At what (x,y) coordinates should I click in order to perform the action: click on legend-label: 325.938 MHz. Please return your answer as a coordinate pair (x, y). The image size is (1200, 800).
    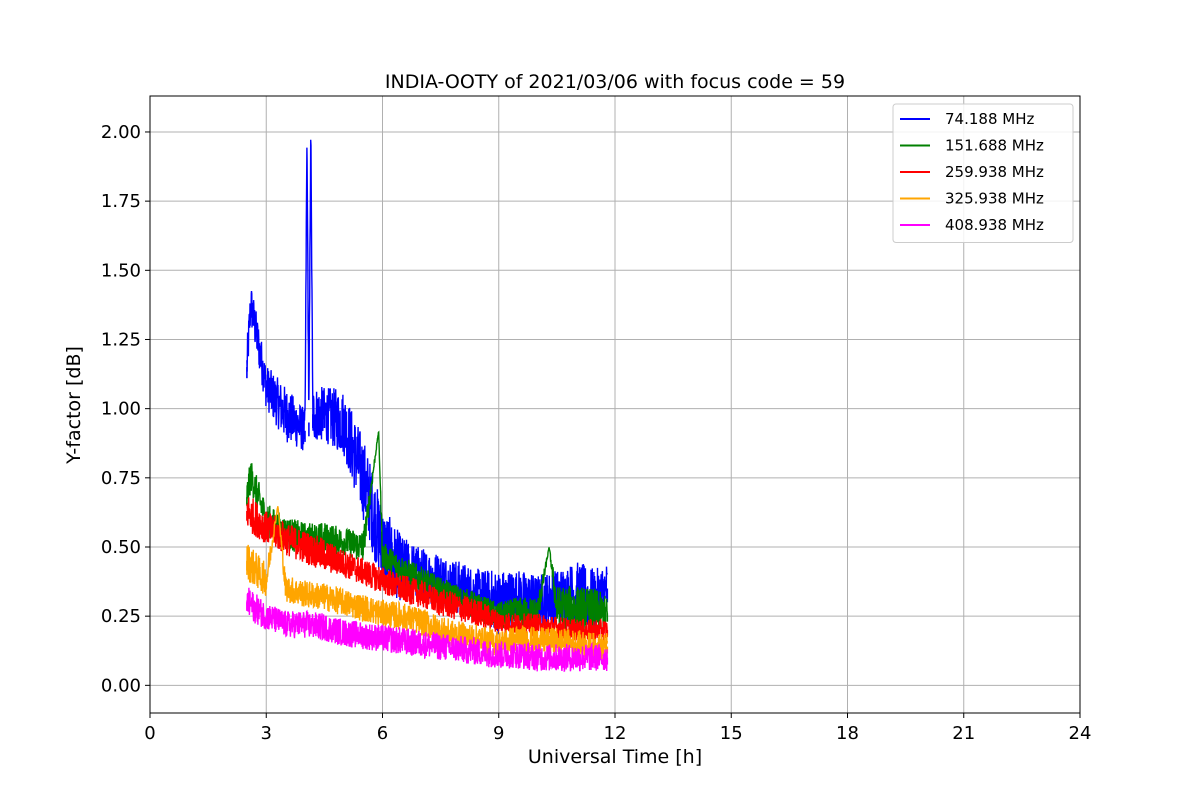
    Looking at the image, I should click on (994, 199).